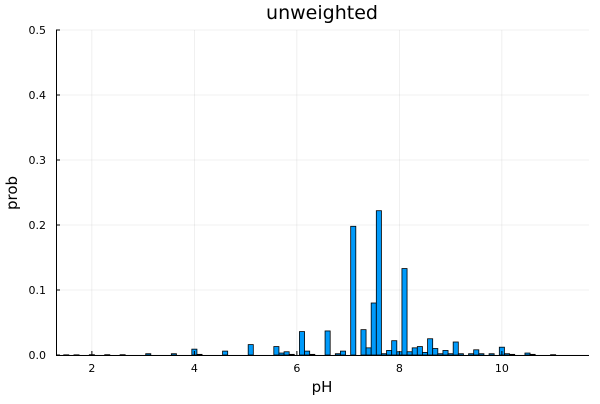 Image resolution: width=600 pixels, height=404 pixels. What do you see at coordinates (322, 13) in the screenshot?
I see `chart-title: unweighted` at bounding box center [322, 13].